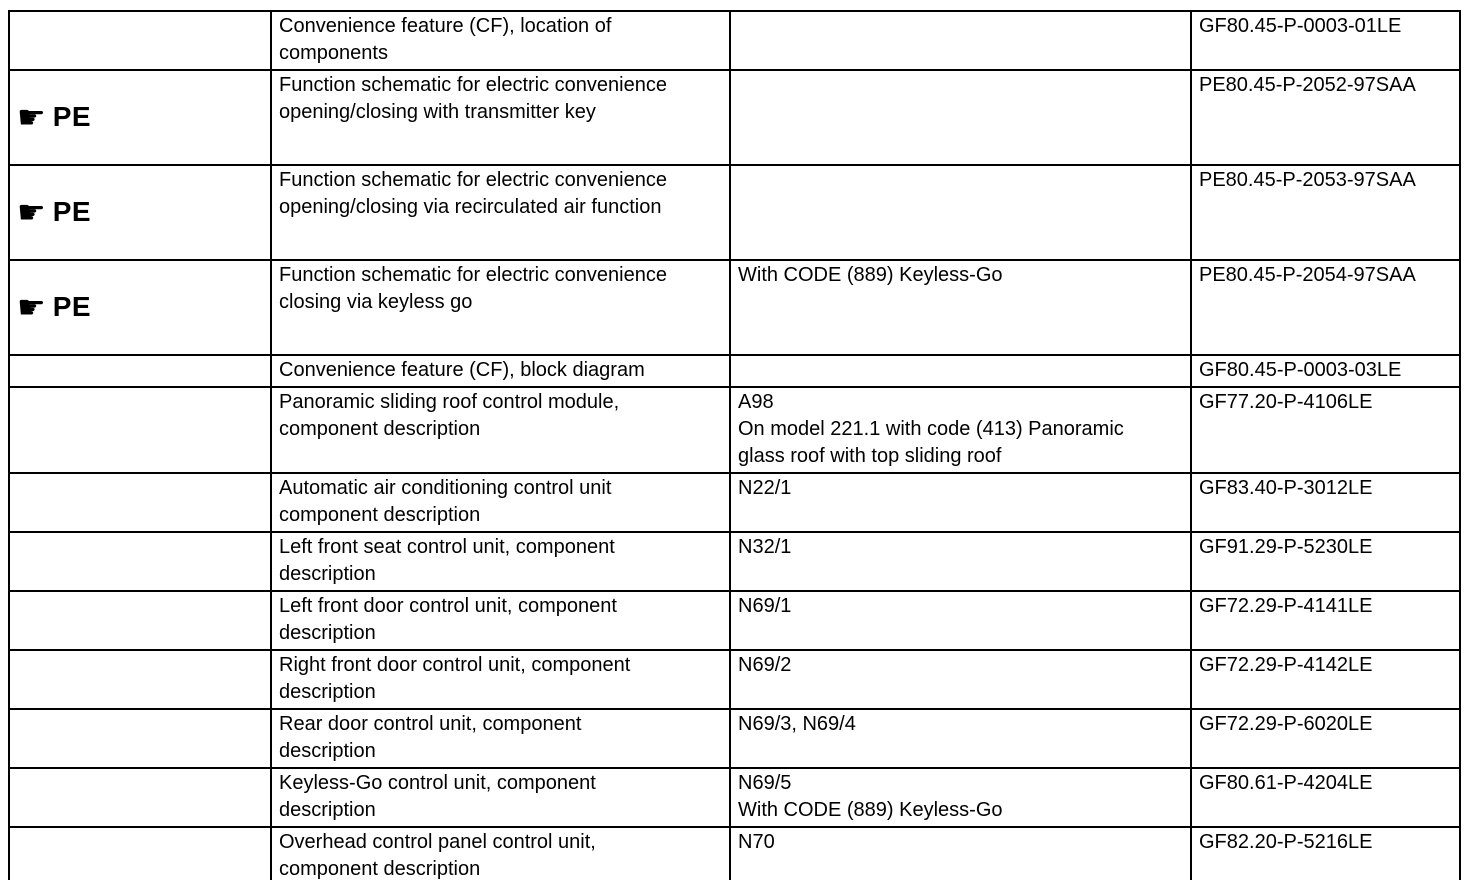 This screenshot has width=1472, height=880. Describe the element at coordinates (960, 620) in the screenshot. I see `cell-note: N69/1` at that location.